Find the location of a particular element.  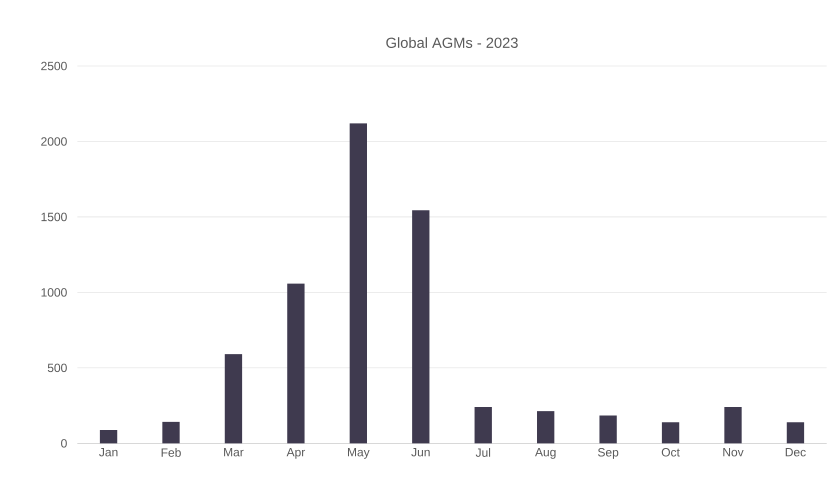

y-tick-label: 0 is located at coordinates (64, 443).